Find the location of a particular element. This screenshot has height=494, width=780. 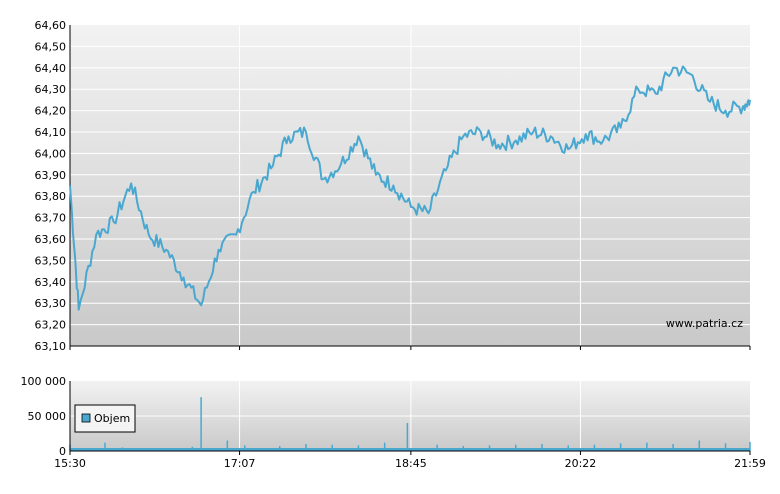

price-y-tick-label: 63,40 is located at coordinates (51, 282).